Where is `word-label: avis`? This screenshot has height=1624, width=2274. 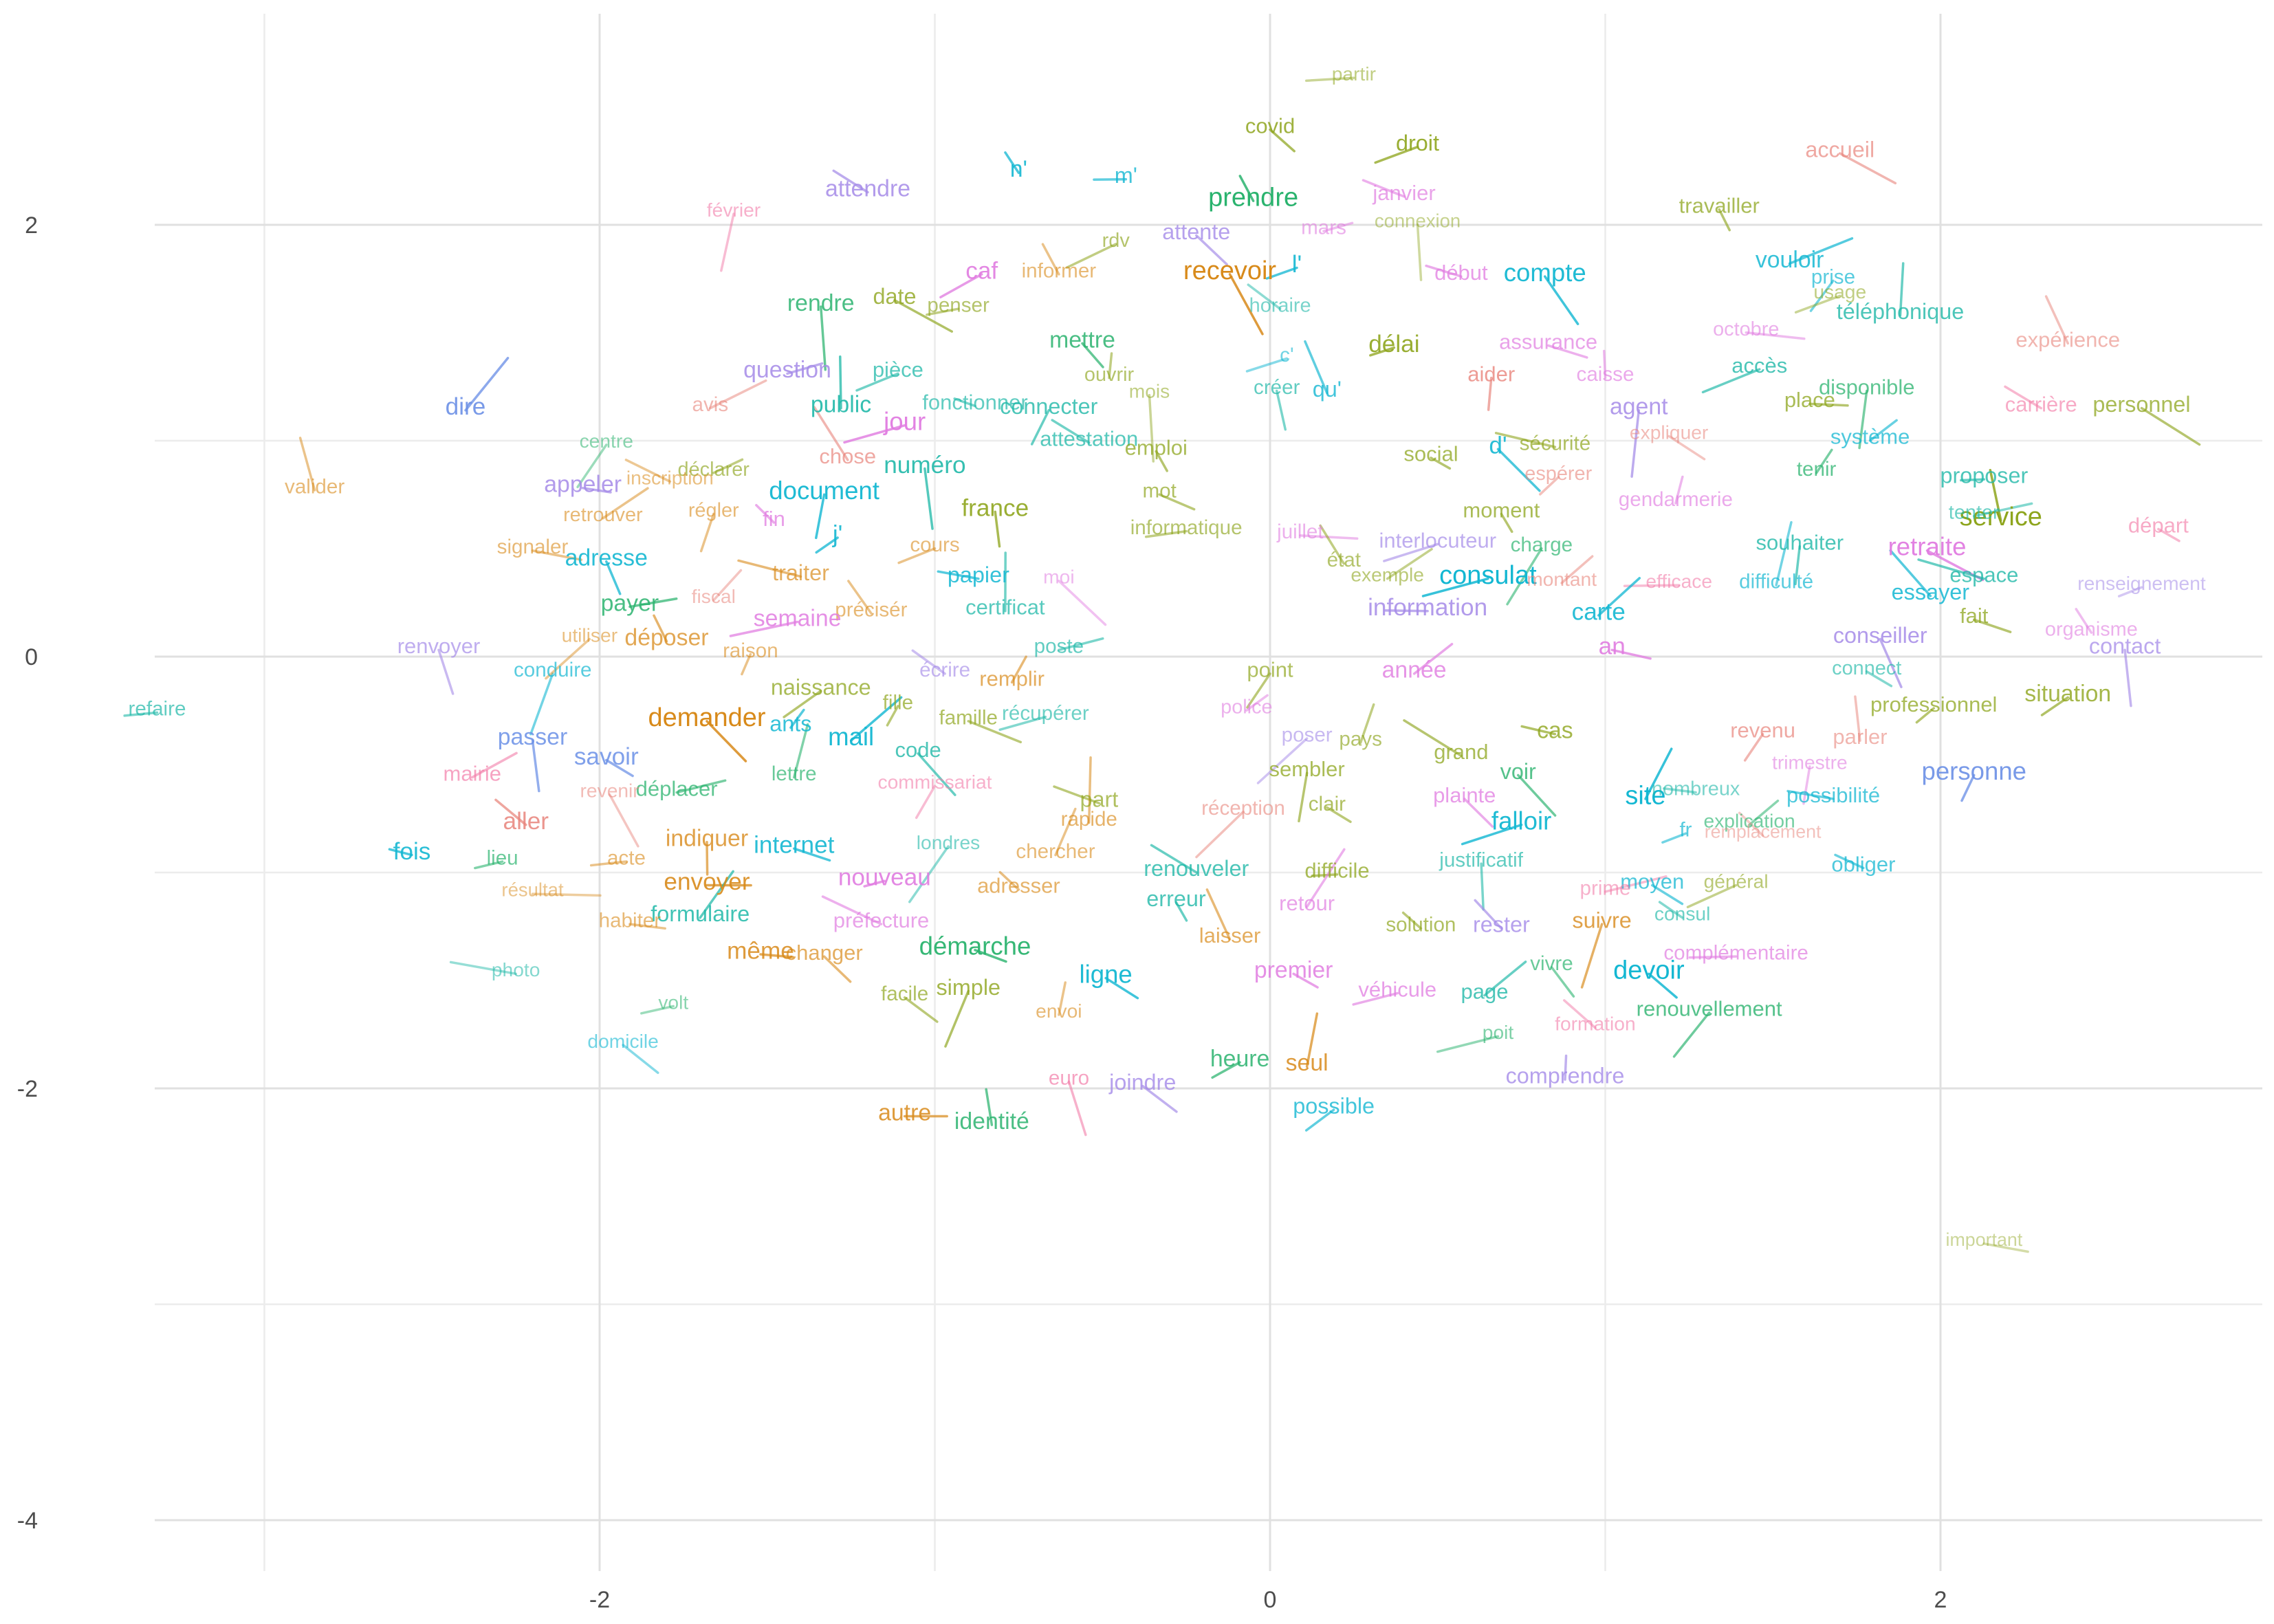
word-label: avis is located at coordinates (710, 404).